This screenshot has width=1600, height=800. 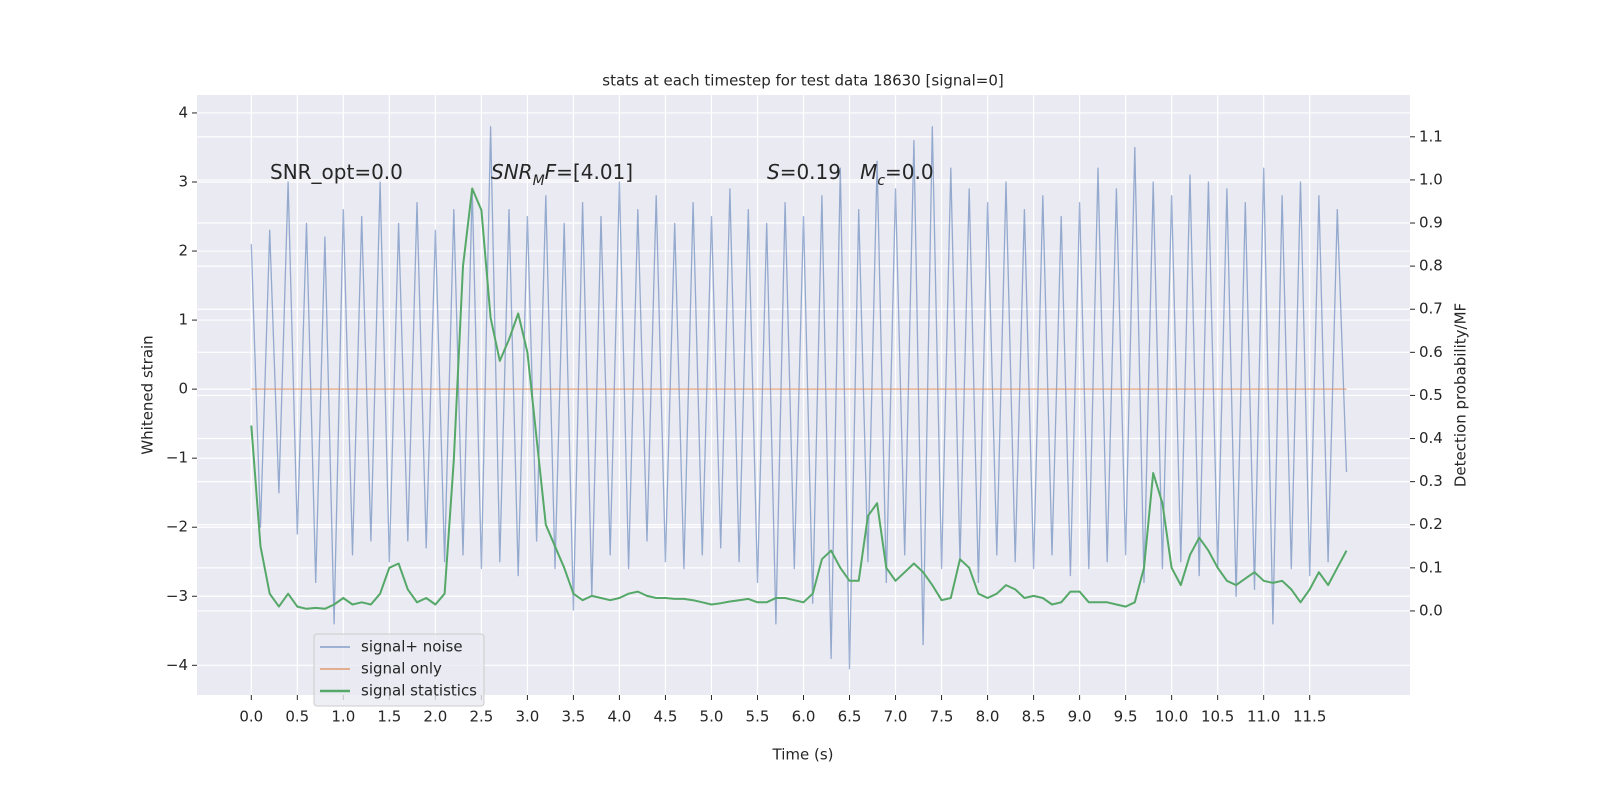 What do you see at coordinates (401, 669) in the screenshot?
I see `legend-label: signal only` at bounding box center [401, 669].